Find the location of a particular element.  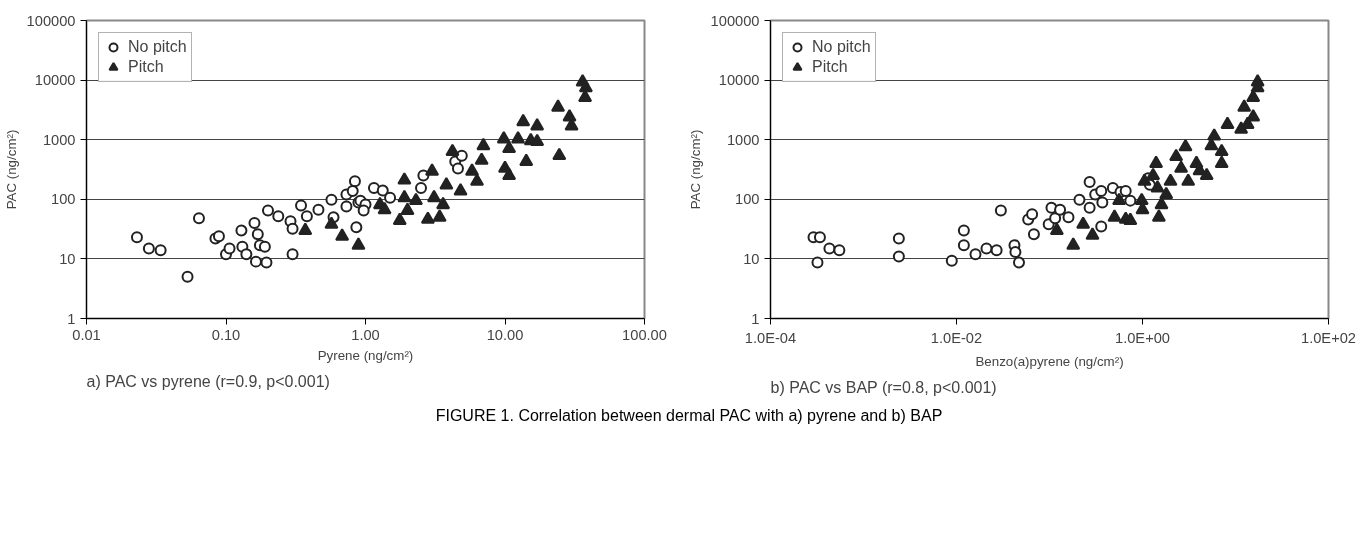

x-tick-label: 100.00 is located at coordinates (644, 334).